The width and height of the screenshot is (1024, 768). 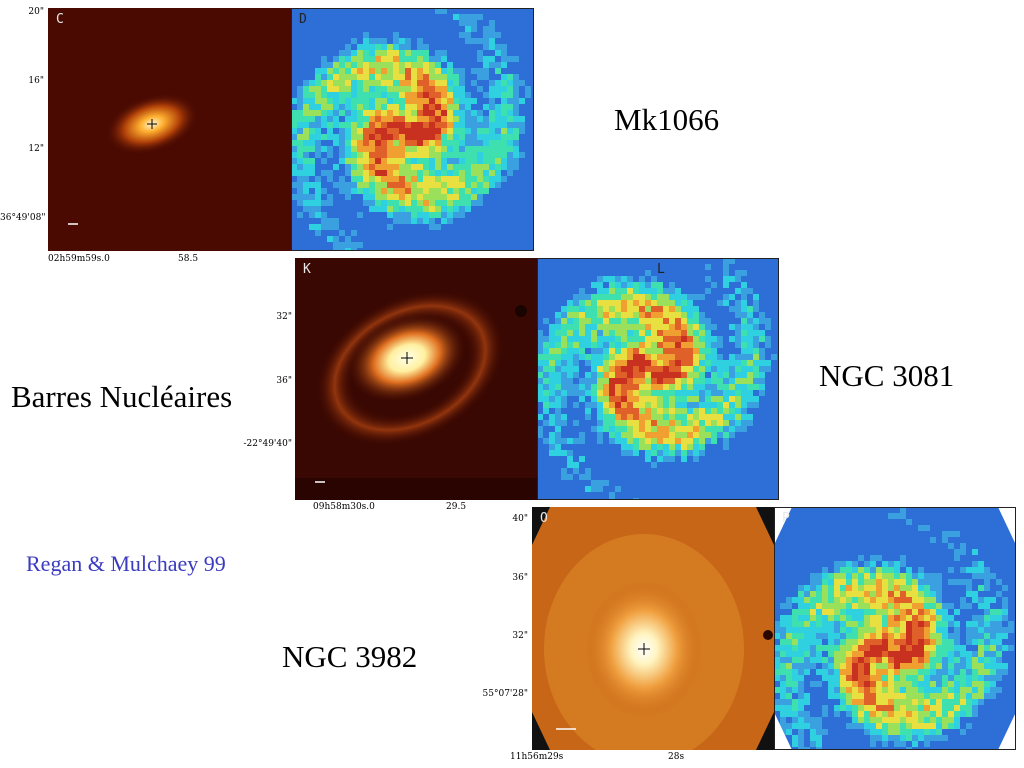 What do you see at coordinates (676, 757) in the screenshot?
I see `x-tick-ngc3982-1: 28s` at bounding box center [676, 757].